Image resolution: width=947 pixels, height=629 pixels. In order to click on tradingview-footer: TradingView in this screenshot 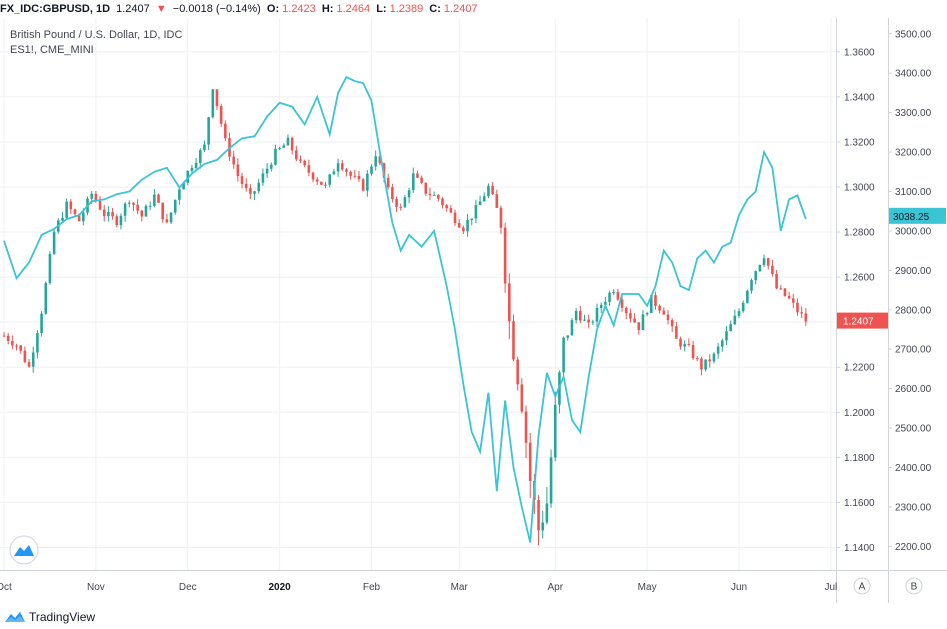, I will do `click(49, 617)`.